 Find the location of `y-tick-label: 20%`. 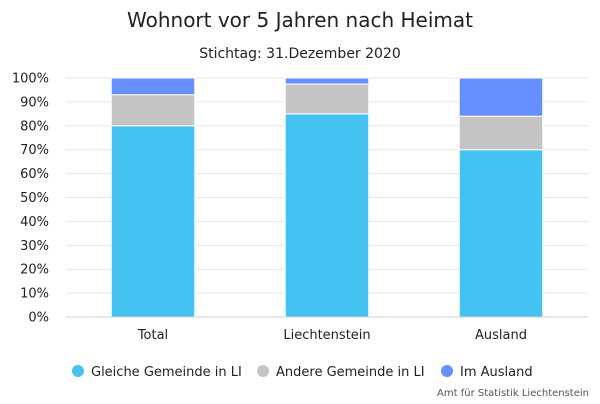

y-tick-label: 20% is located at coordinates (34, 270).